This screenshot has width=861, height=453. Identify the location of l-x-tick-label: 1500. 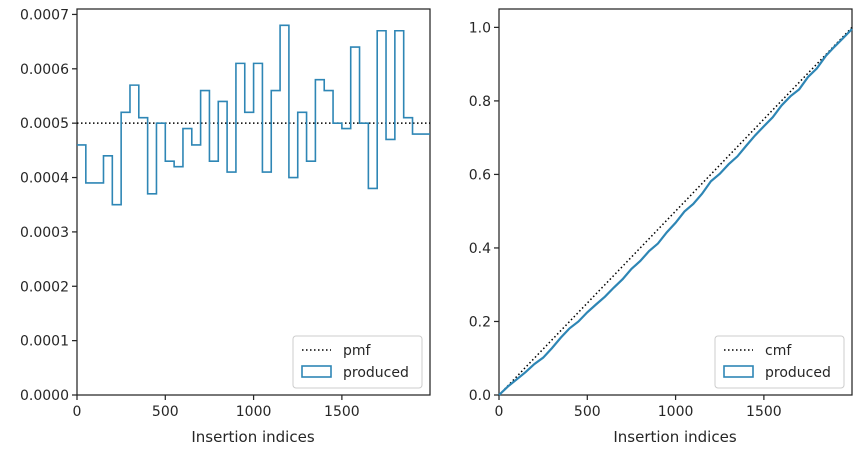
(342, 412).